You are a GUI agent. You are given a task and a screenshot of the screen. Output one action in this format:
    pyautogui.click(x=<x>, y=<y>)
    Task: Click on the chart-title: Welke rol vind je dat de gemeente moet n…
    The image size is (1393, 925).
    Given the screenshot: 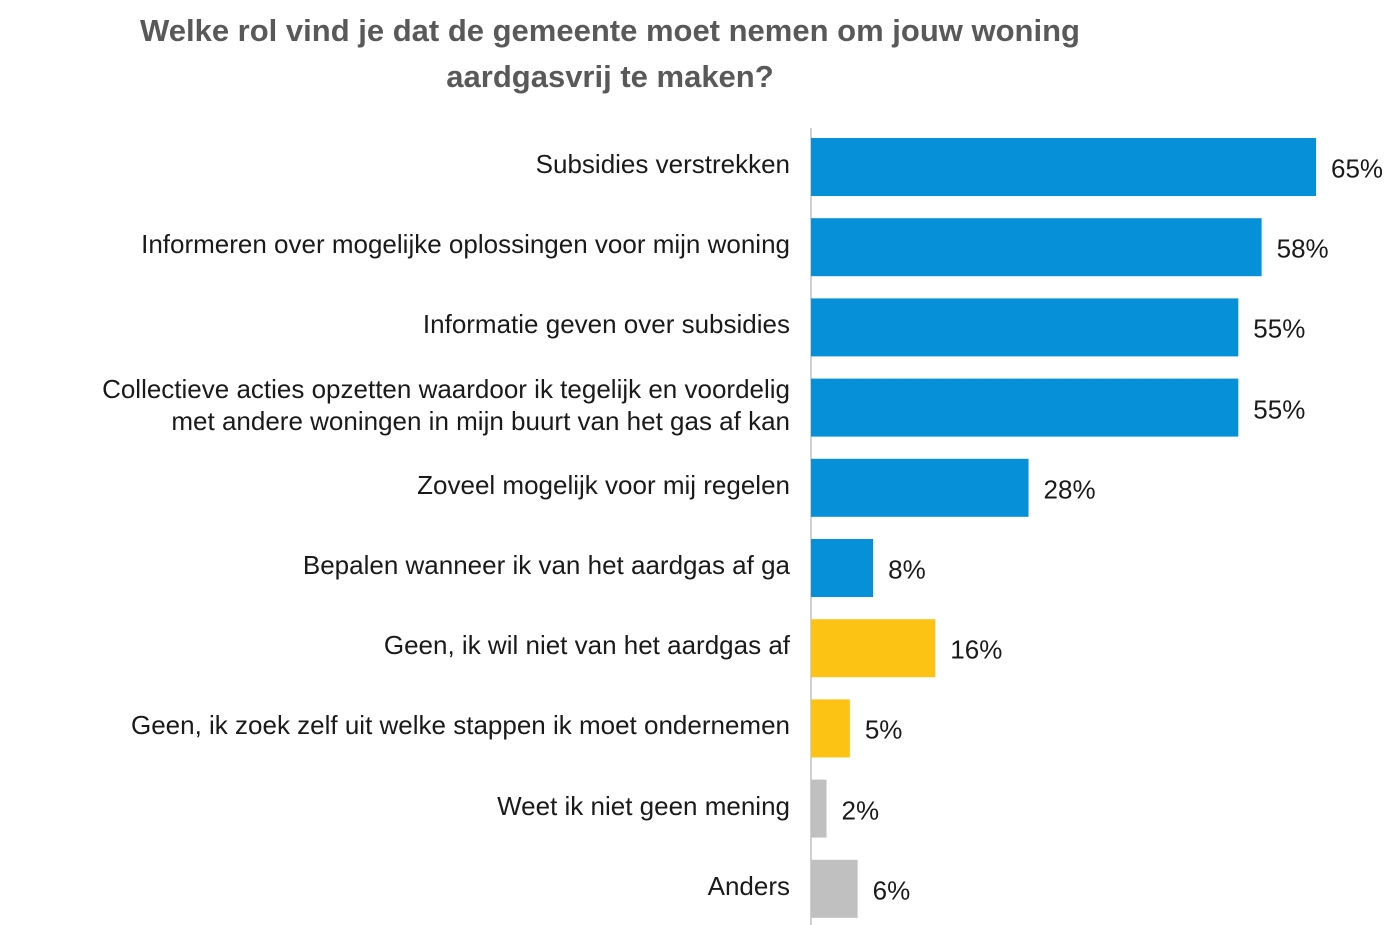 What is the action you would take?
    pyautogui.click(x=610, y=53)
    